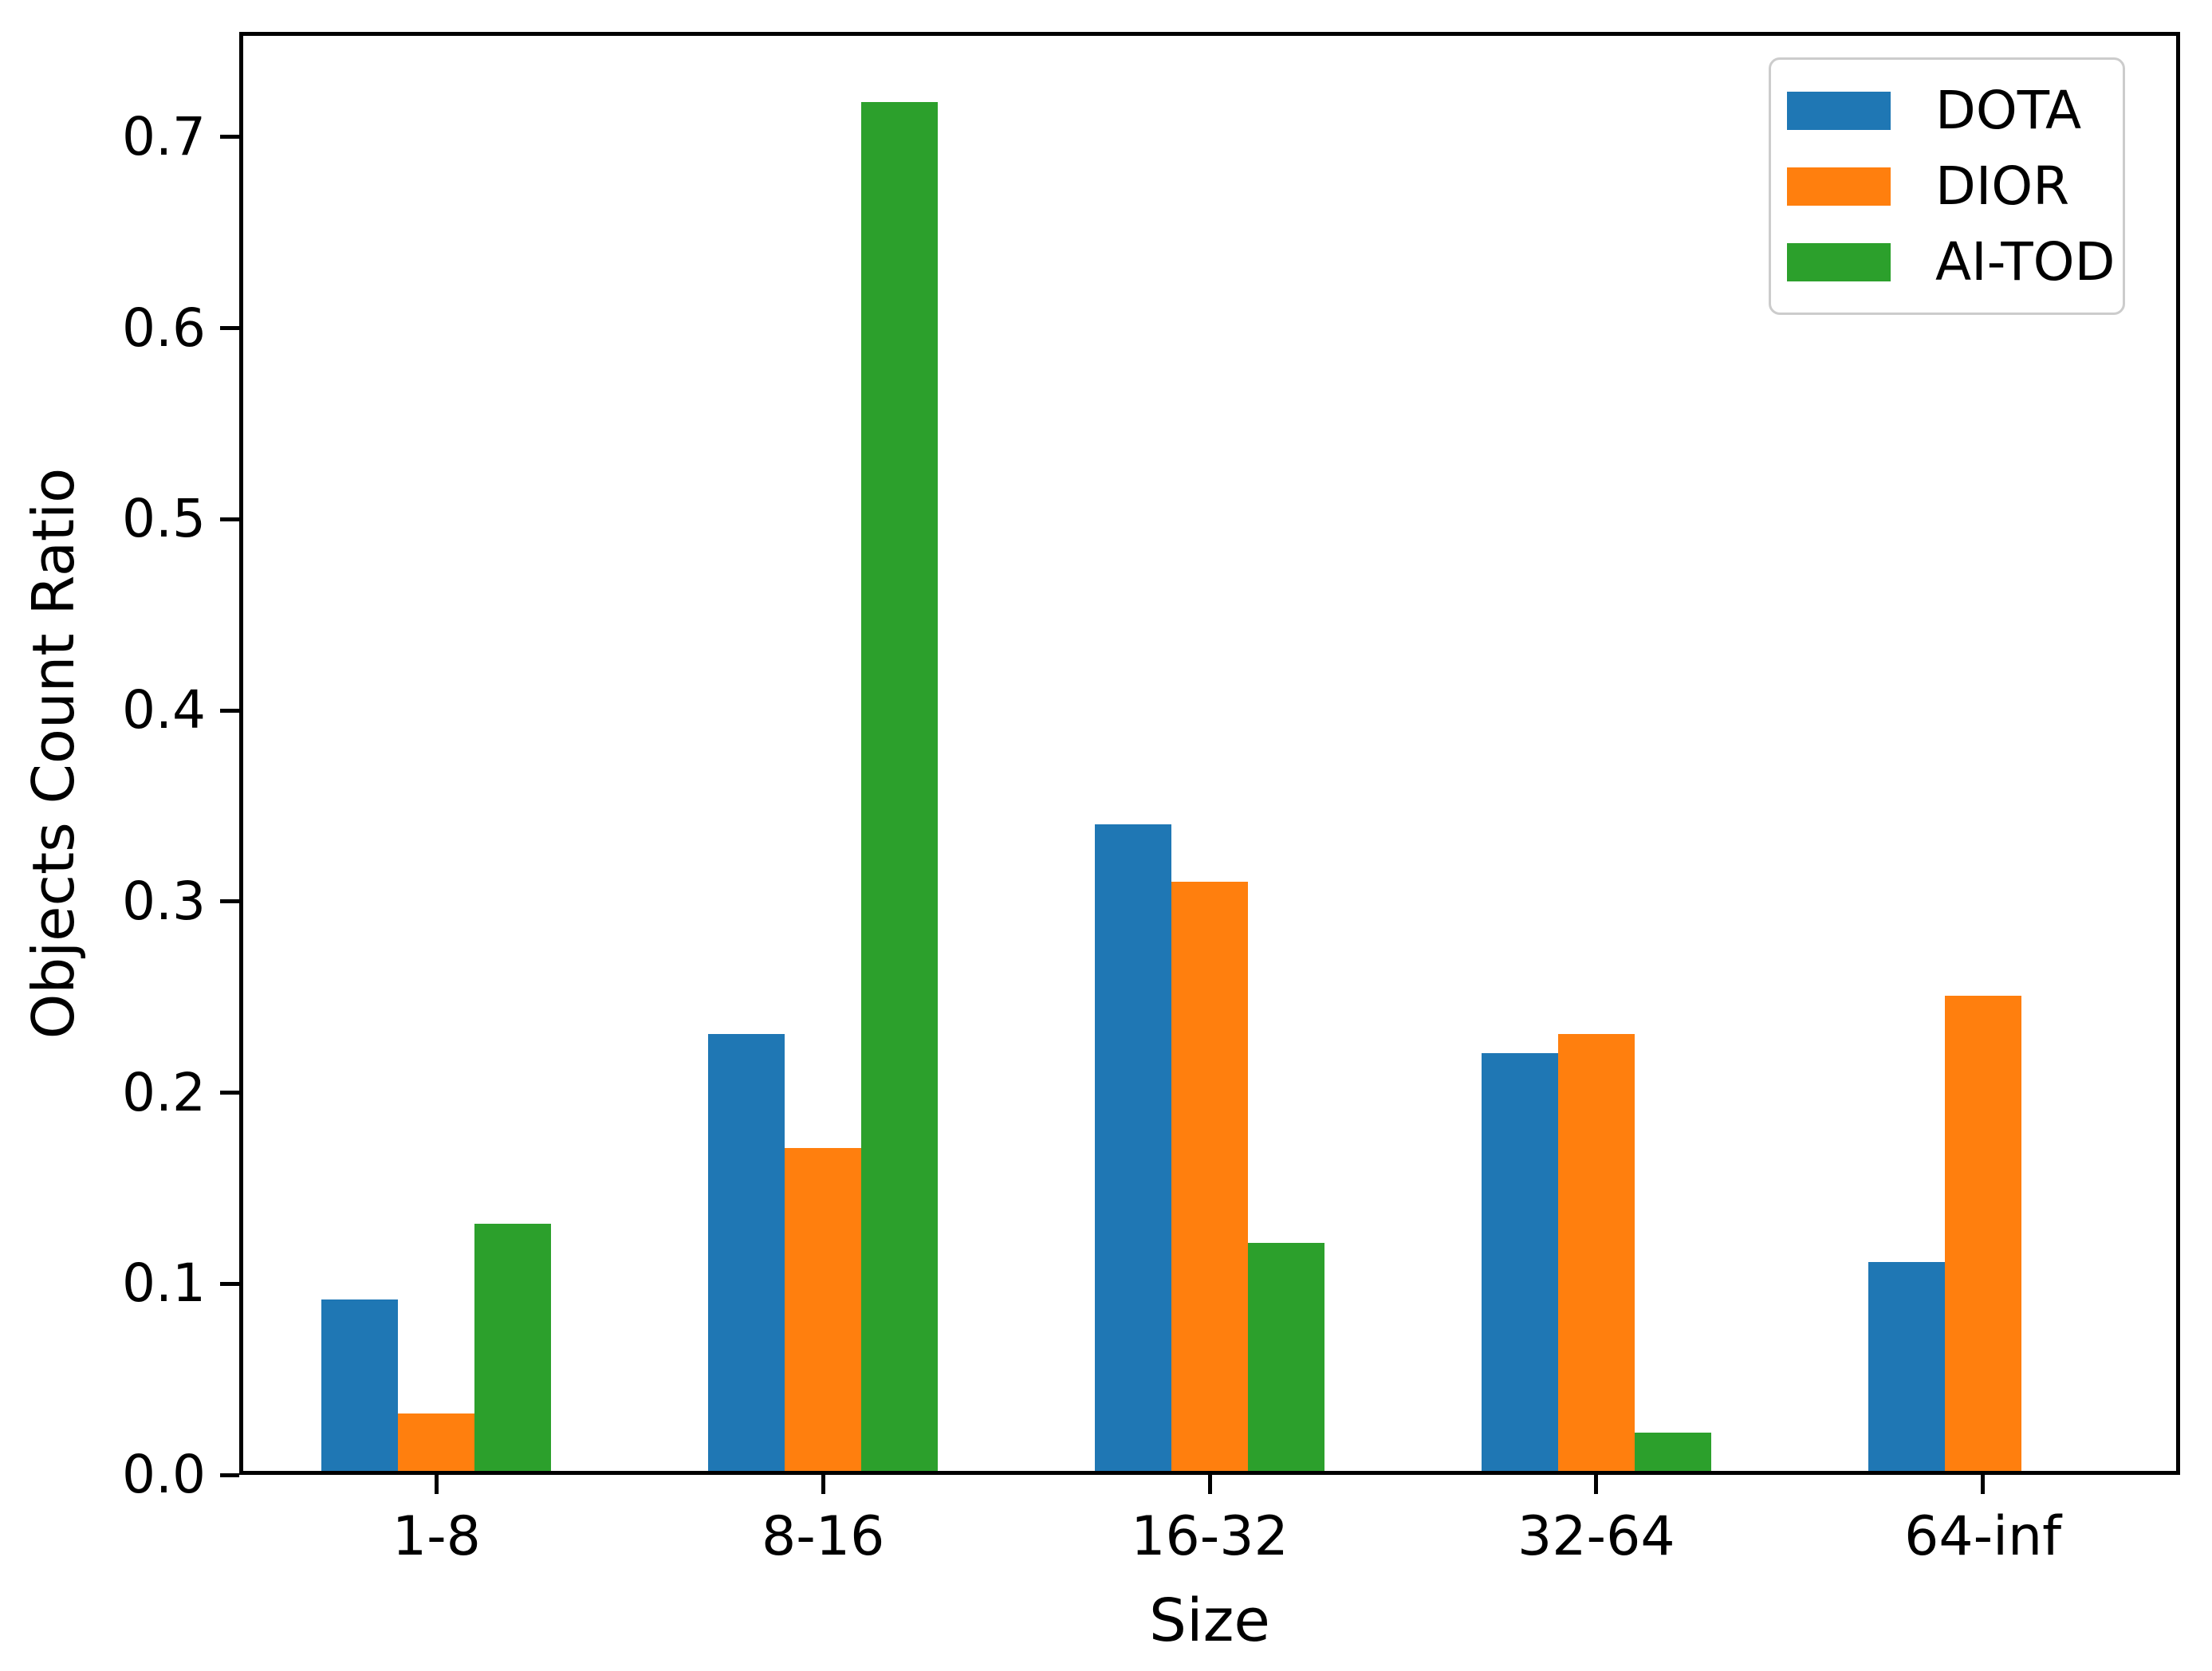 Image resolution: width=2212 pixels, height=1671 pixels. Describe the element at coordinates (164, 710) in the screenshot. I see `y-tick-label-0.4: 0.4` at that location.